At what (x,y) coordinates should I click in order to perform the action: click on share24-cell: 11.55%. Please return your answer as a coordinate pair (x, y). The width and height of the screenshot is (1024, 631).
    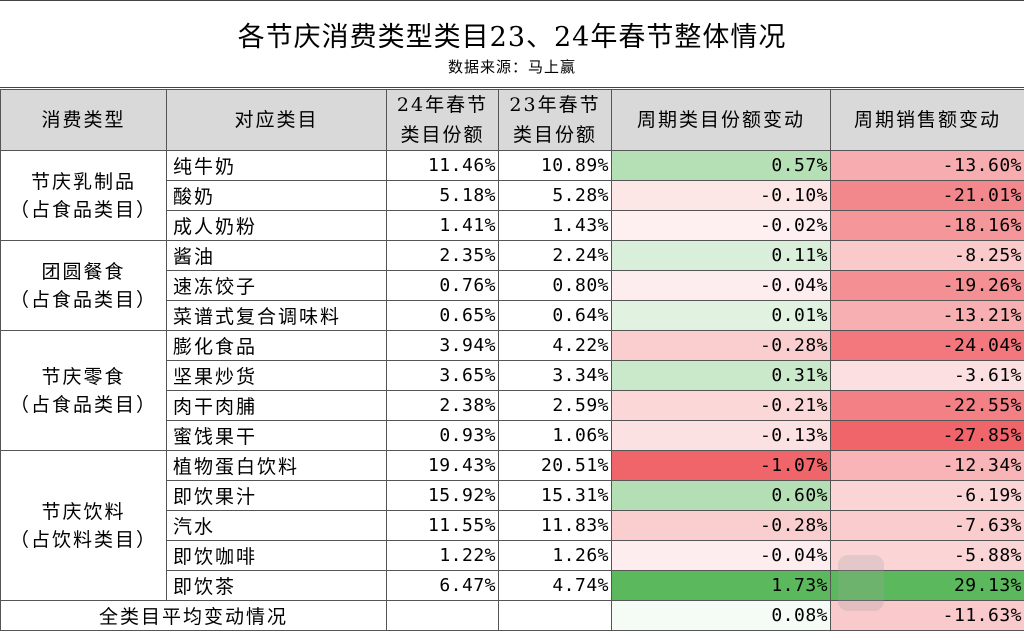
    Looking at the image, I should click on (443, 526).